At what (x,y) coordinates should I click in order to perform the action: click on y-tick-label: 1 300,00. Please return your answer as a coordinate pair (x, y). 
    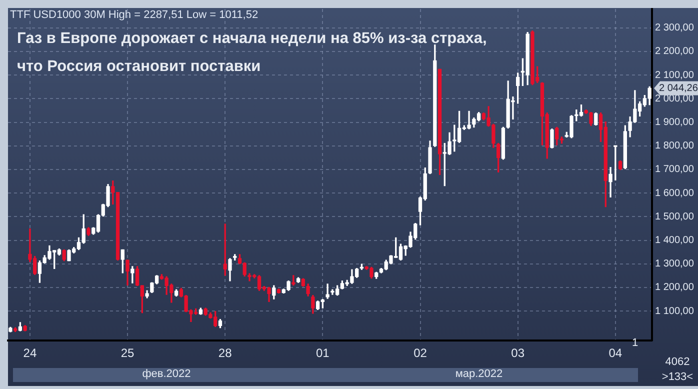
    Looking at the image, I should click on (674, 264).